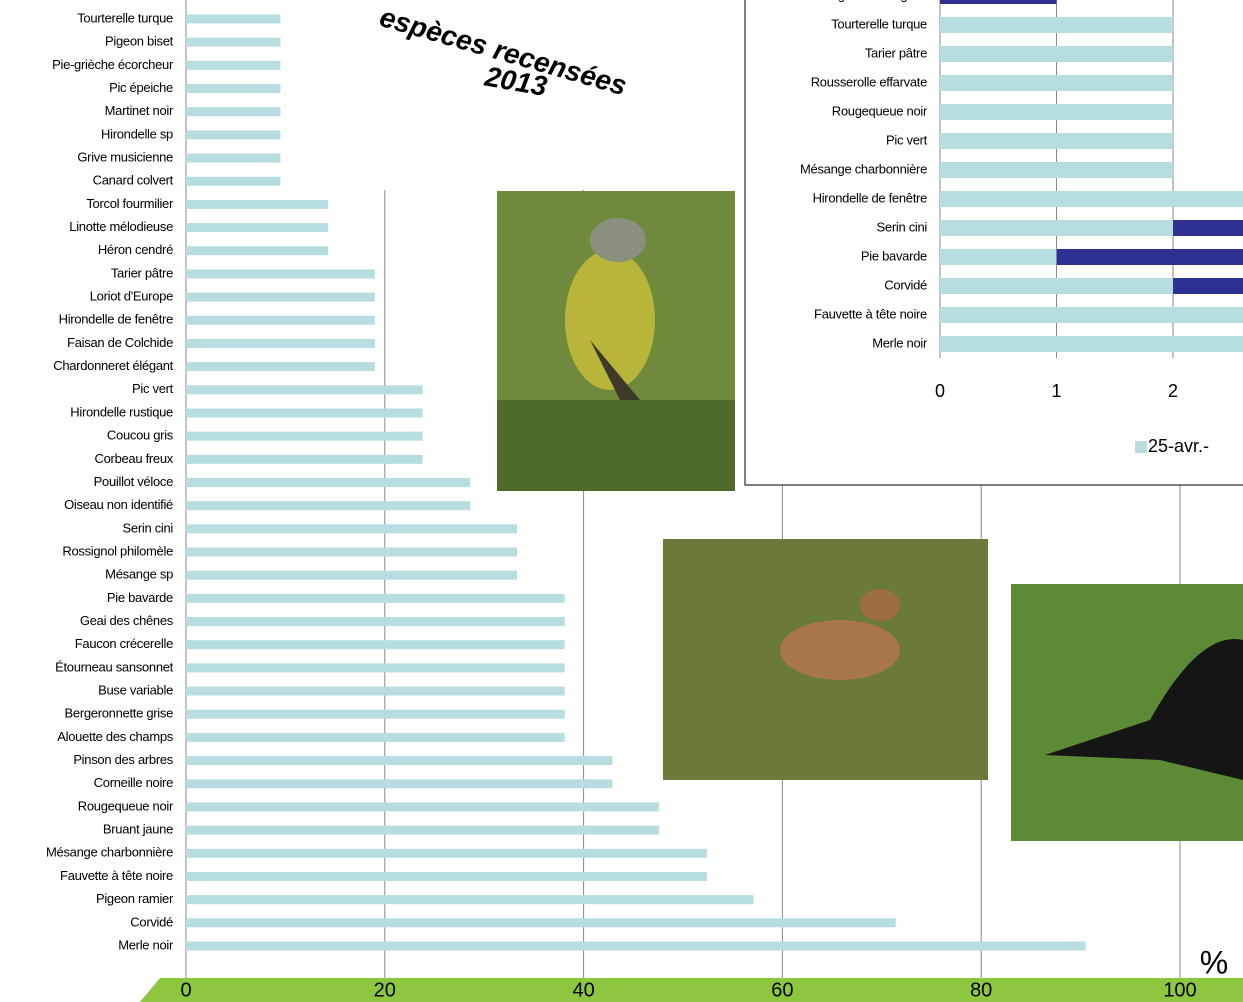  Describe the element at coordinates (1179, 990) in the screenshot. I see `x-tick-label: 100` at that location.